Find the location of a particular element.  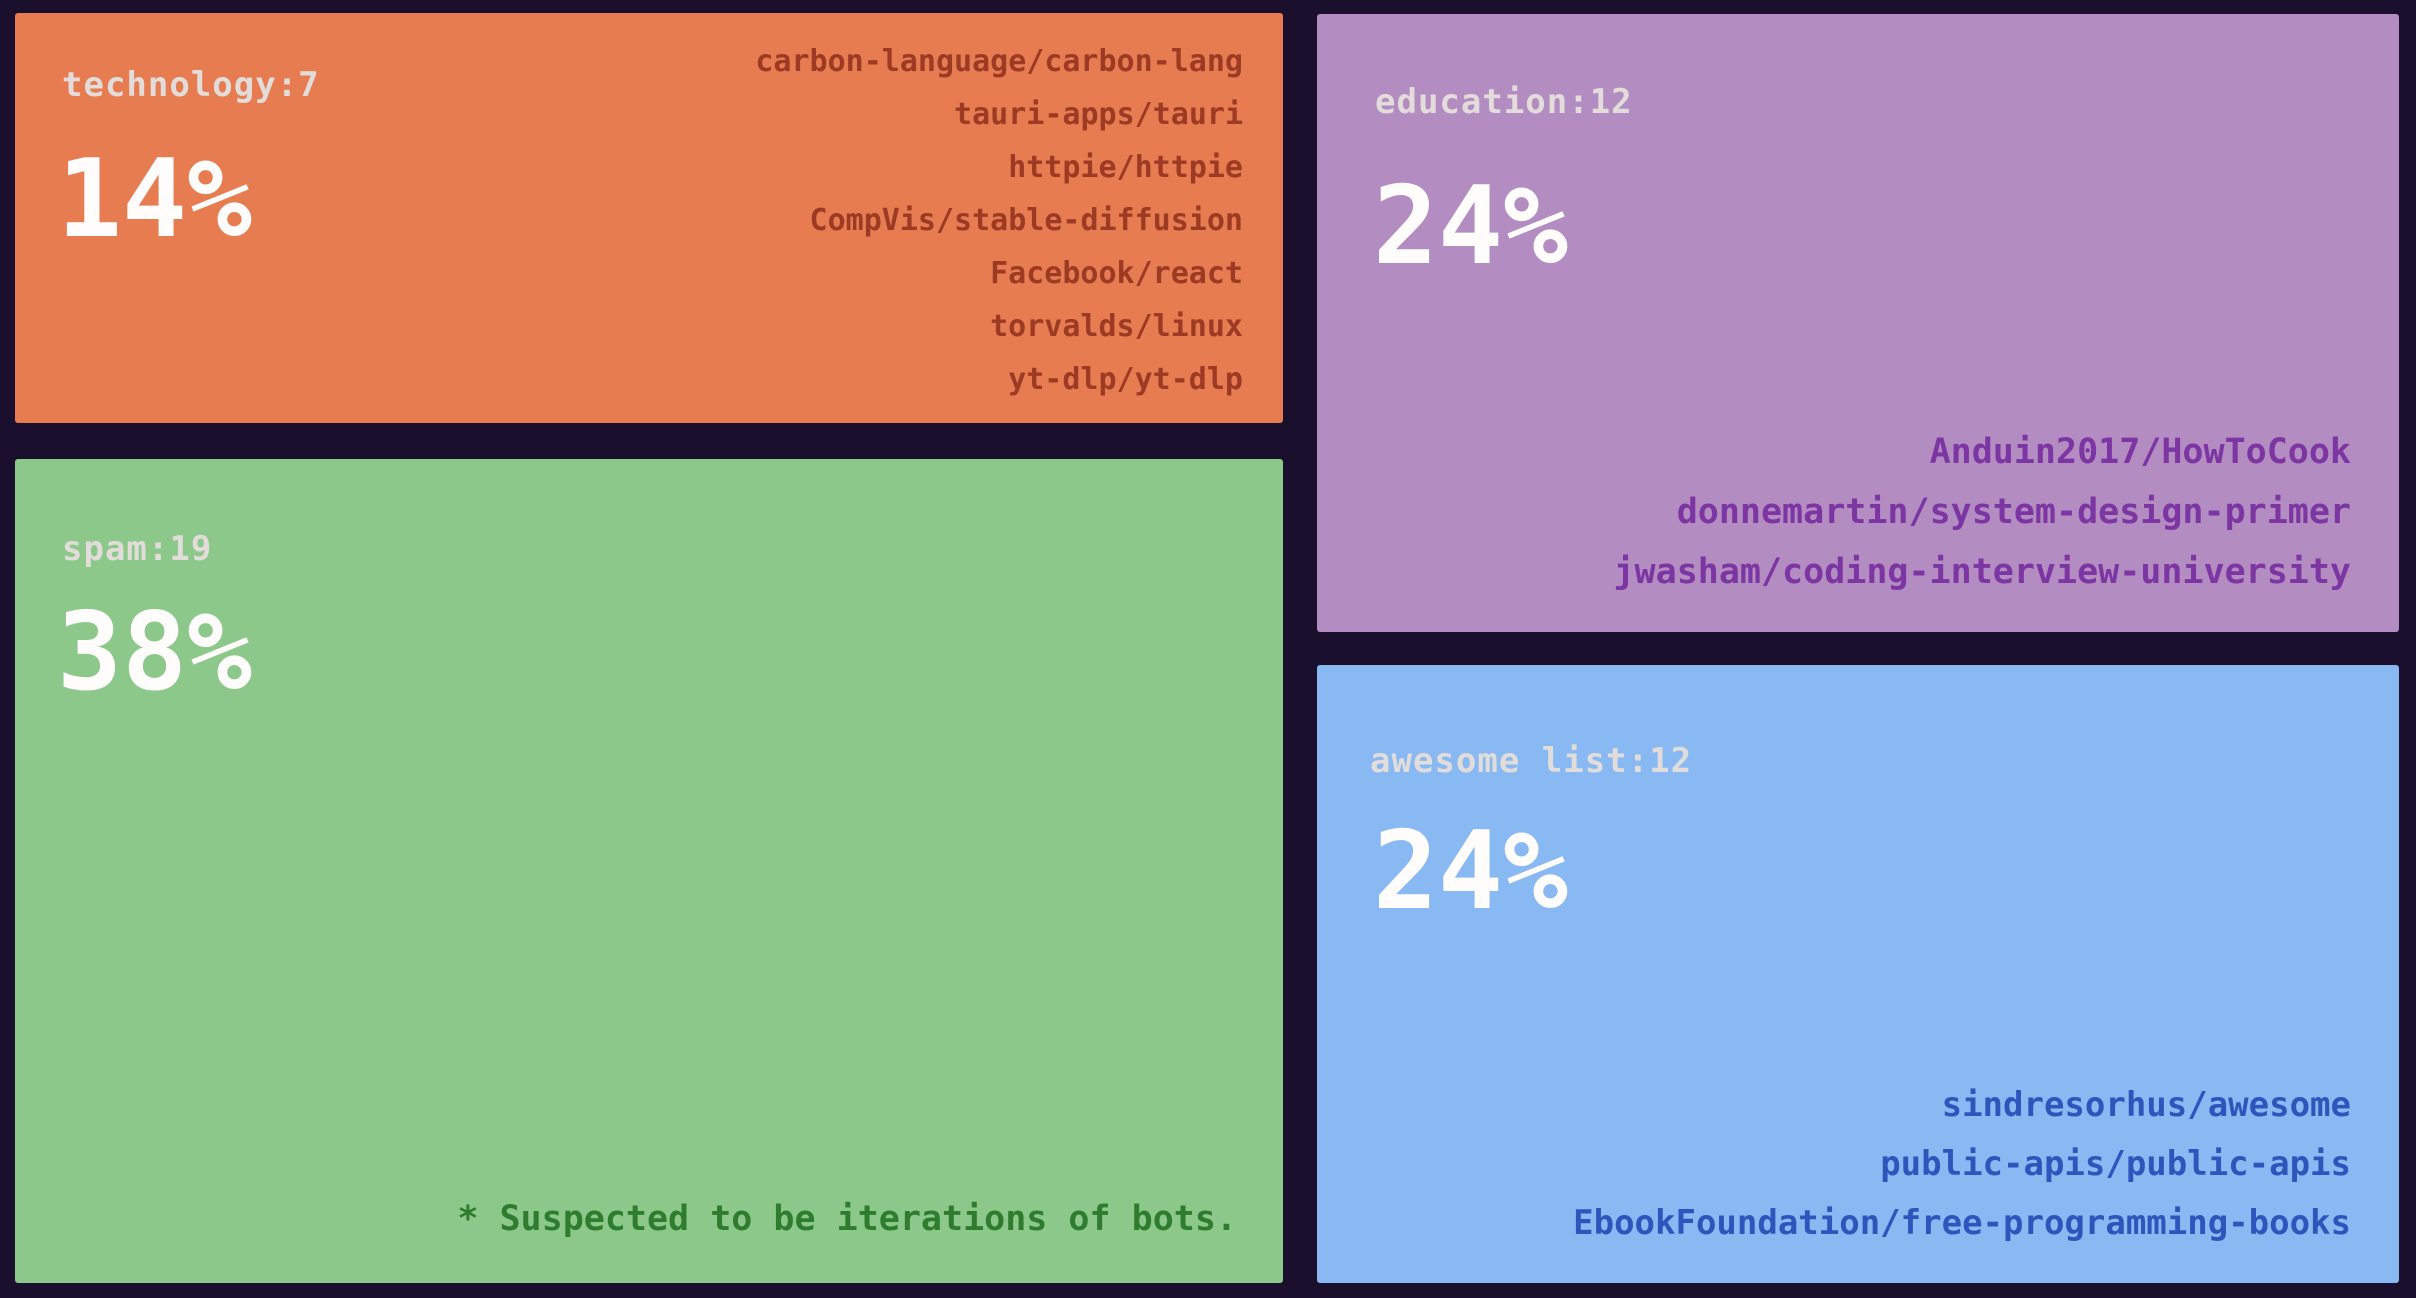

repo-item: carbon-language/carbon-lang is located at coordinates (999, 61).